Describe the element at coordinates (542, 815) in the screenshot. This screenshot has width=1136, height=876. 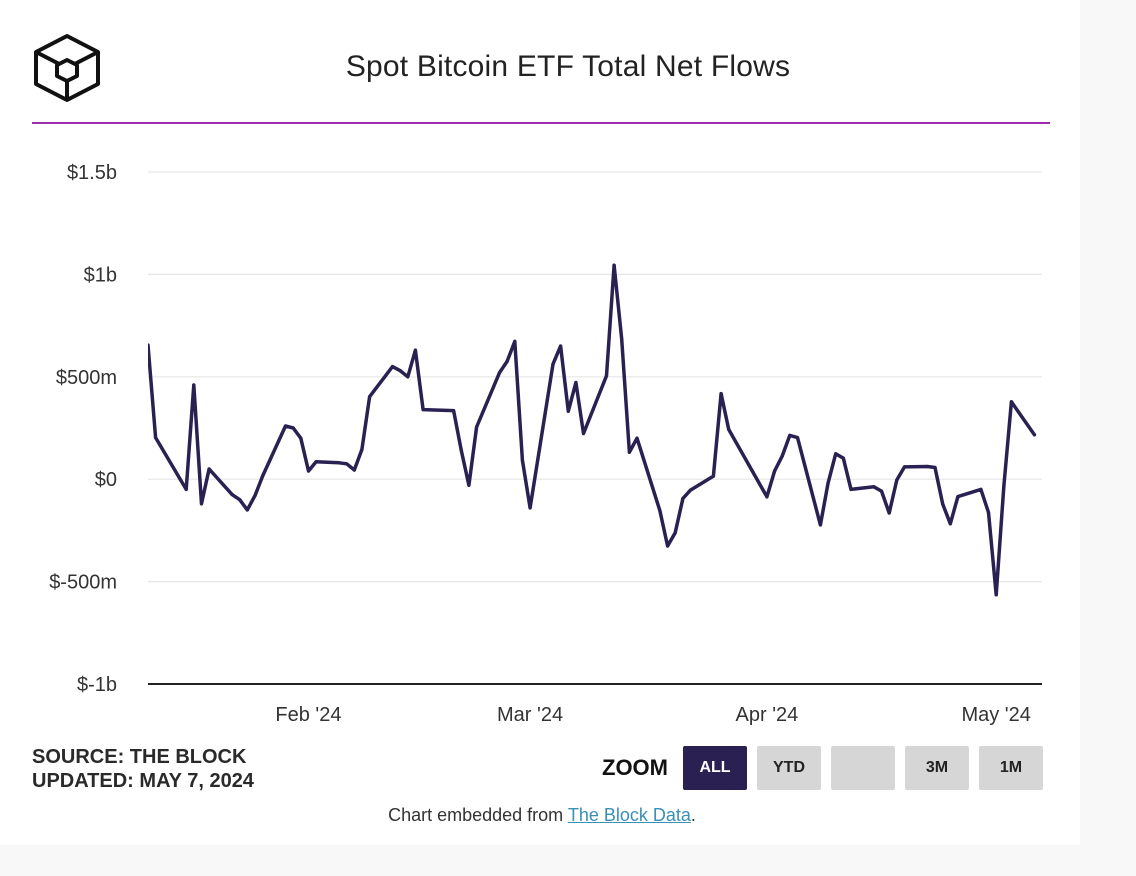
I see `embed-note: Chart embedded from The Block Data.` at that location.